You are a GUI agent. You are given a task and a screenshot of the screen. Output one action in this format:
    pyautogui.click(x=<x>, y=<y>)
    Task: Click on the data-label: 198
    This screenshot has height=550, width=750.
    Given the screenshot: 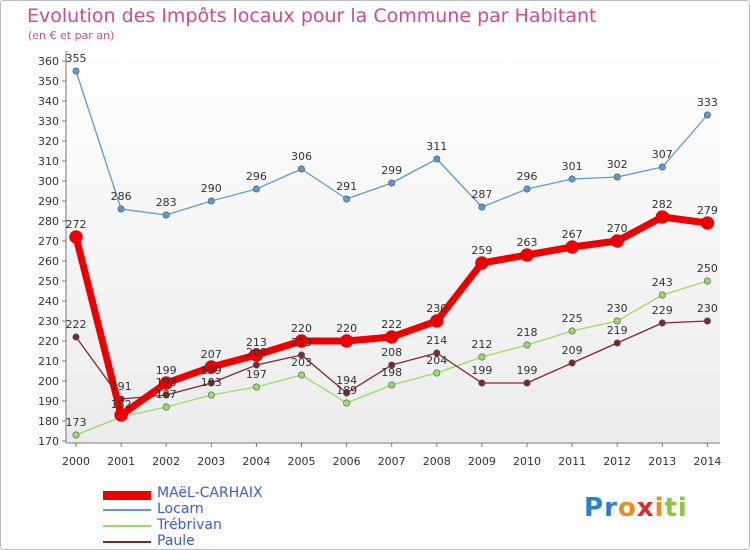 What is the action you would take?
    pyautogui.click(x=391, y=372)
    